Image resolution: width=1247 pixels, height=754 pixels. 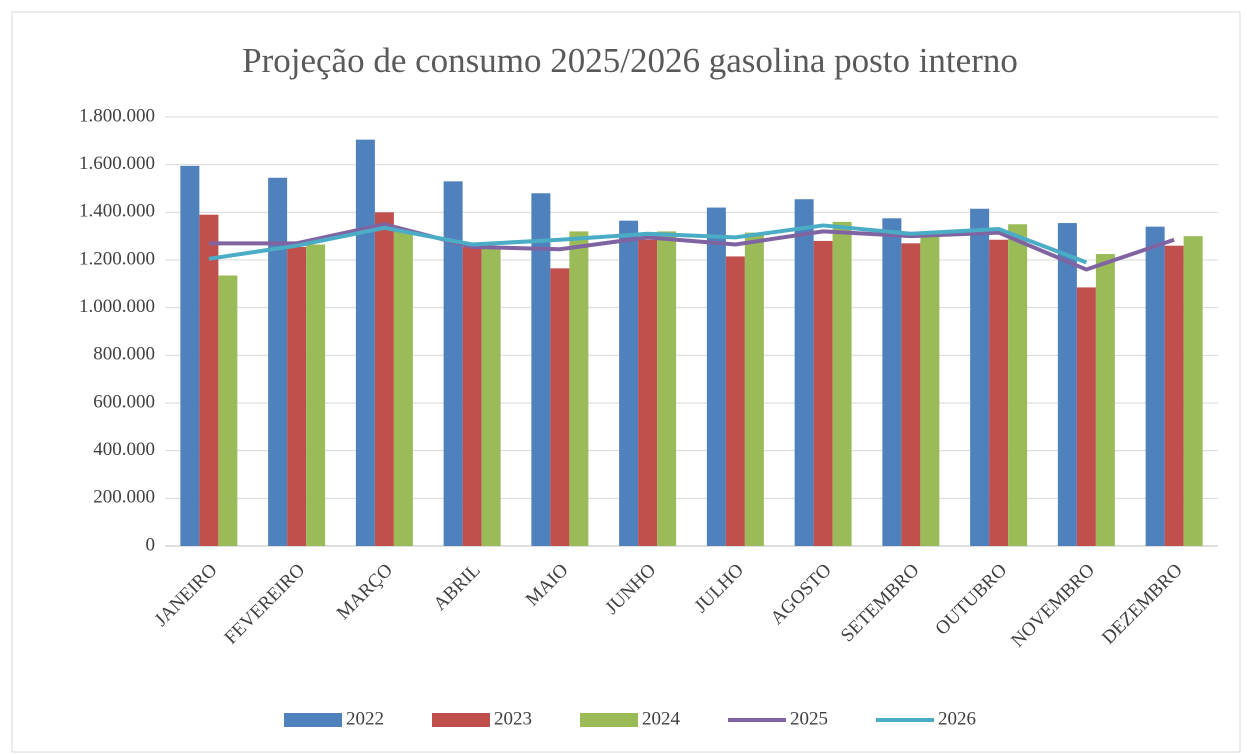 I want to click on y-tick-label: 1.200.000, so click(x=117, y=258).